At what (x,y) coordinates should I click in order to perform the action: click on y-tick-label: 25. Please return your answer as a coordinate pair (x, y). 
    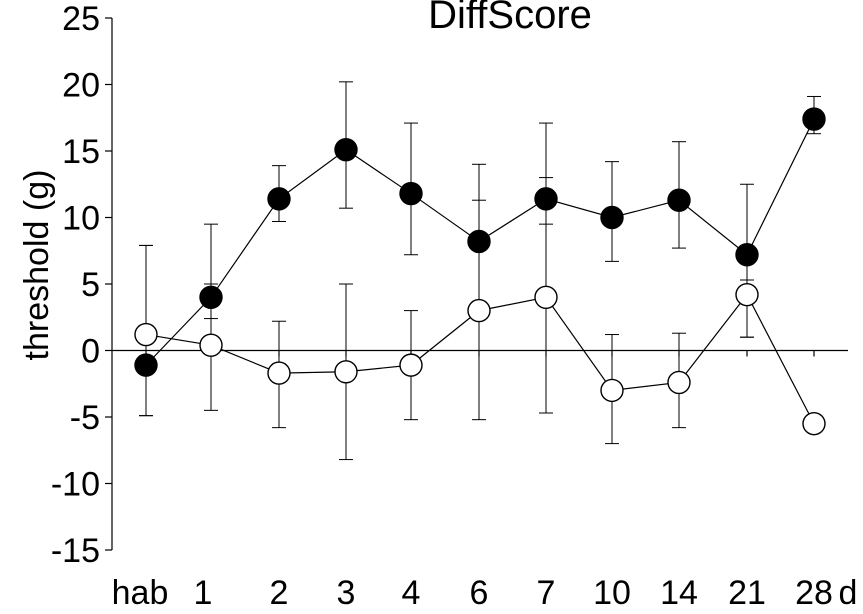
    Looking at the image, I should click on (81, 19).